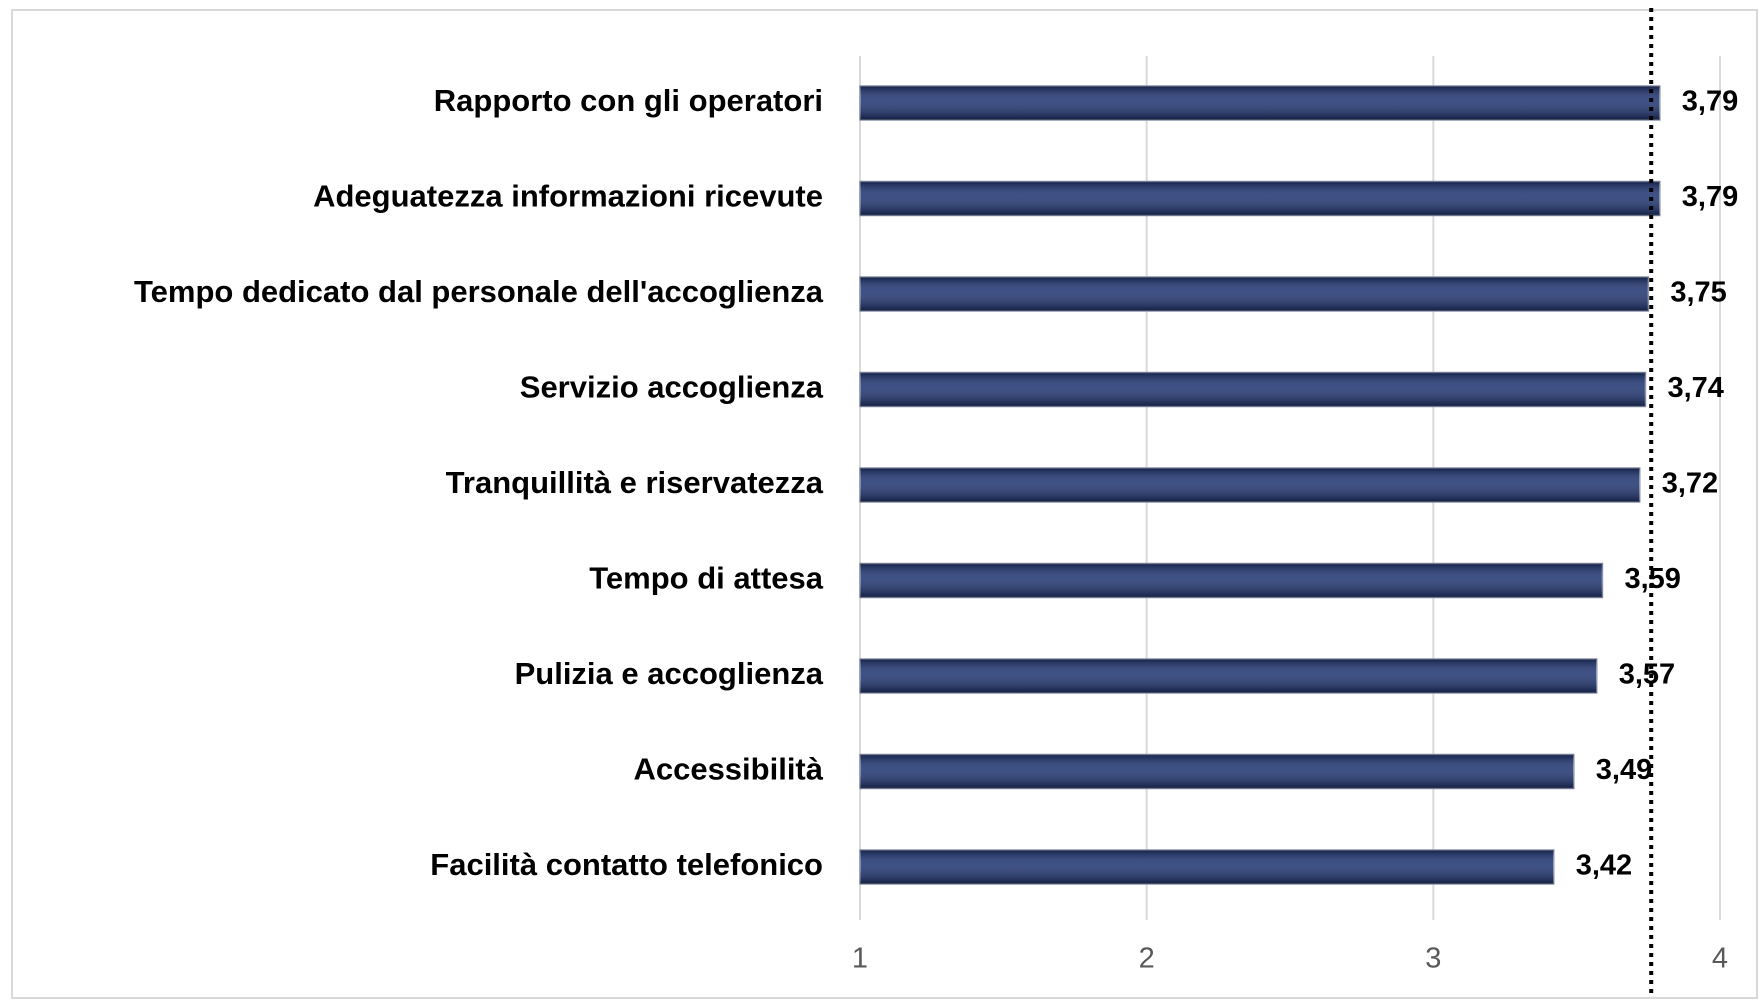 This screenshot has height=1001, width=1760. Describe the element at coordinates (672, 387) in the screenshot. I see `y-tick-label: Servizio accoglienza` at that location.